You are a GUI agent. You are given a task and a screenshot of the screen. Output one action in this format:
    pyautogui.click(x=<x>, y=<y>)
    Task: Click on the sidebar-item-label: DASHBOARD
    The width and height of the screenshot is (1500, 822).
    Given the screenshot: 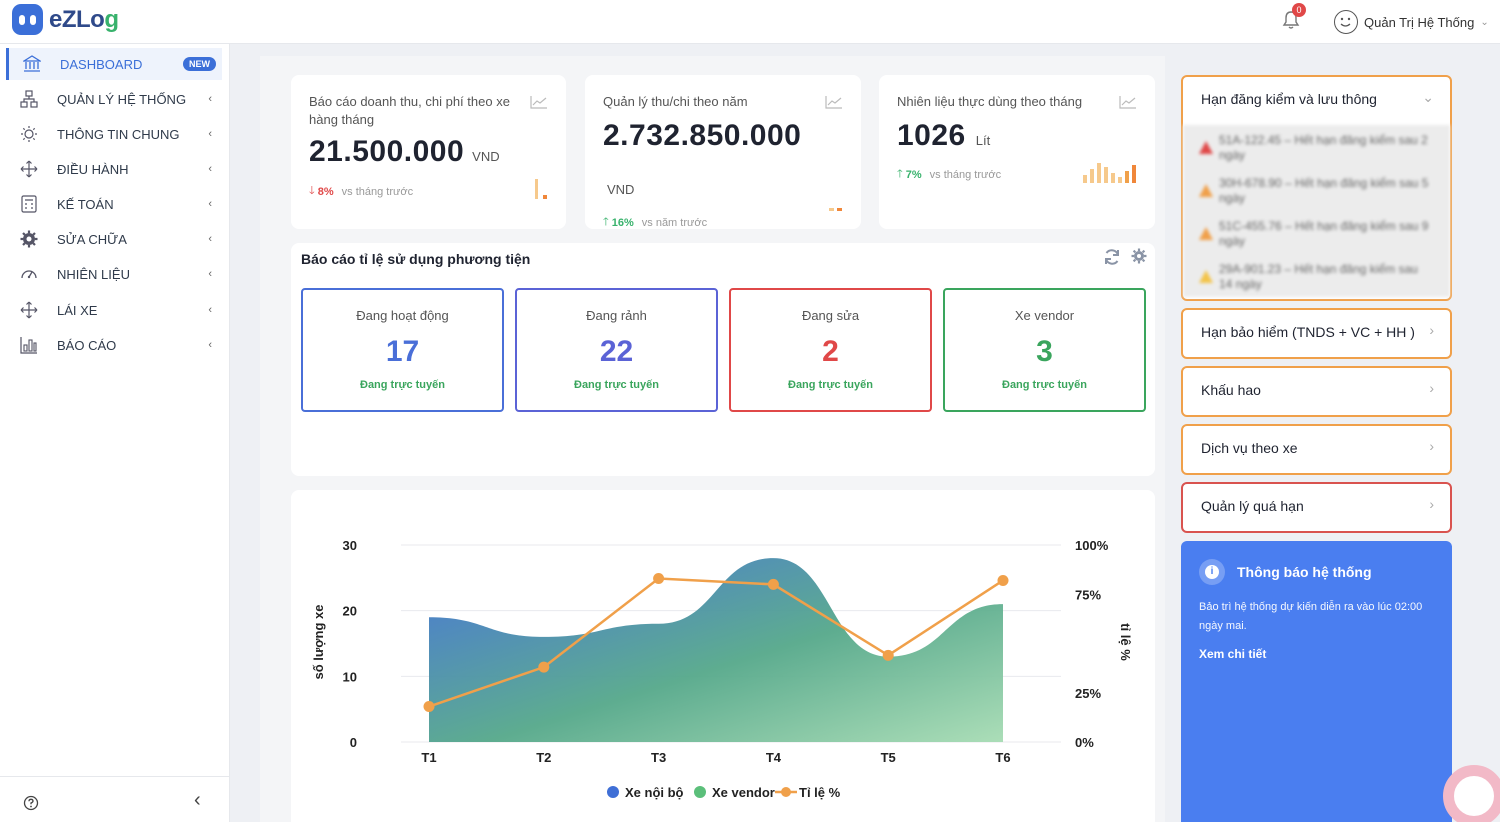 What is the action you would take?
    pyautogui.click(x=101, y=64)
    